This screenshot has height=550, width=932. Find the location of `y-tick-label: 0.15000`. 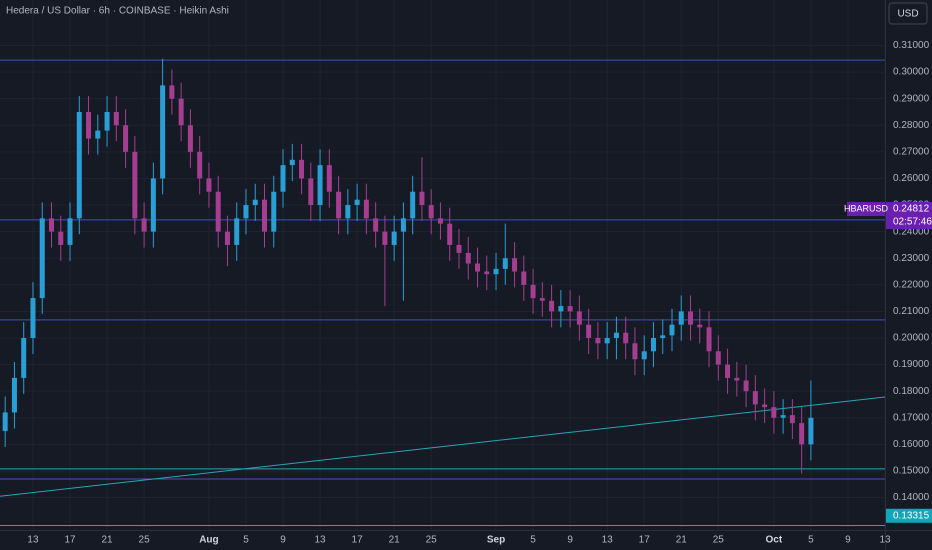

y-tick-label: 0.15000 is located at coordinates (911, 471).